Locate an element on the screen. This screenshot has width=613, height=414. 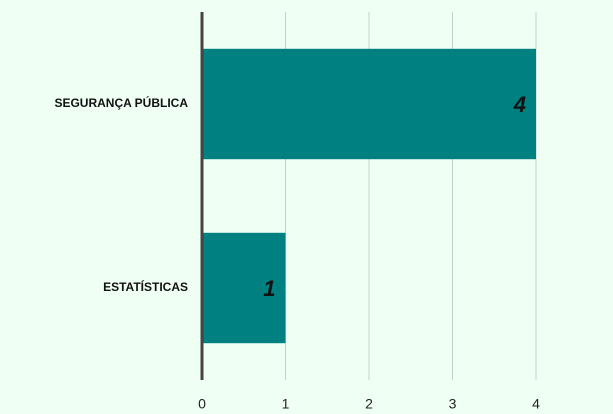
x-tick-label: 1 is located at coordinates (286, 404).